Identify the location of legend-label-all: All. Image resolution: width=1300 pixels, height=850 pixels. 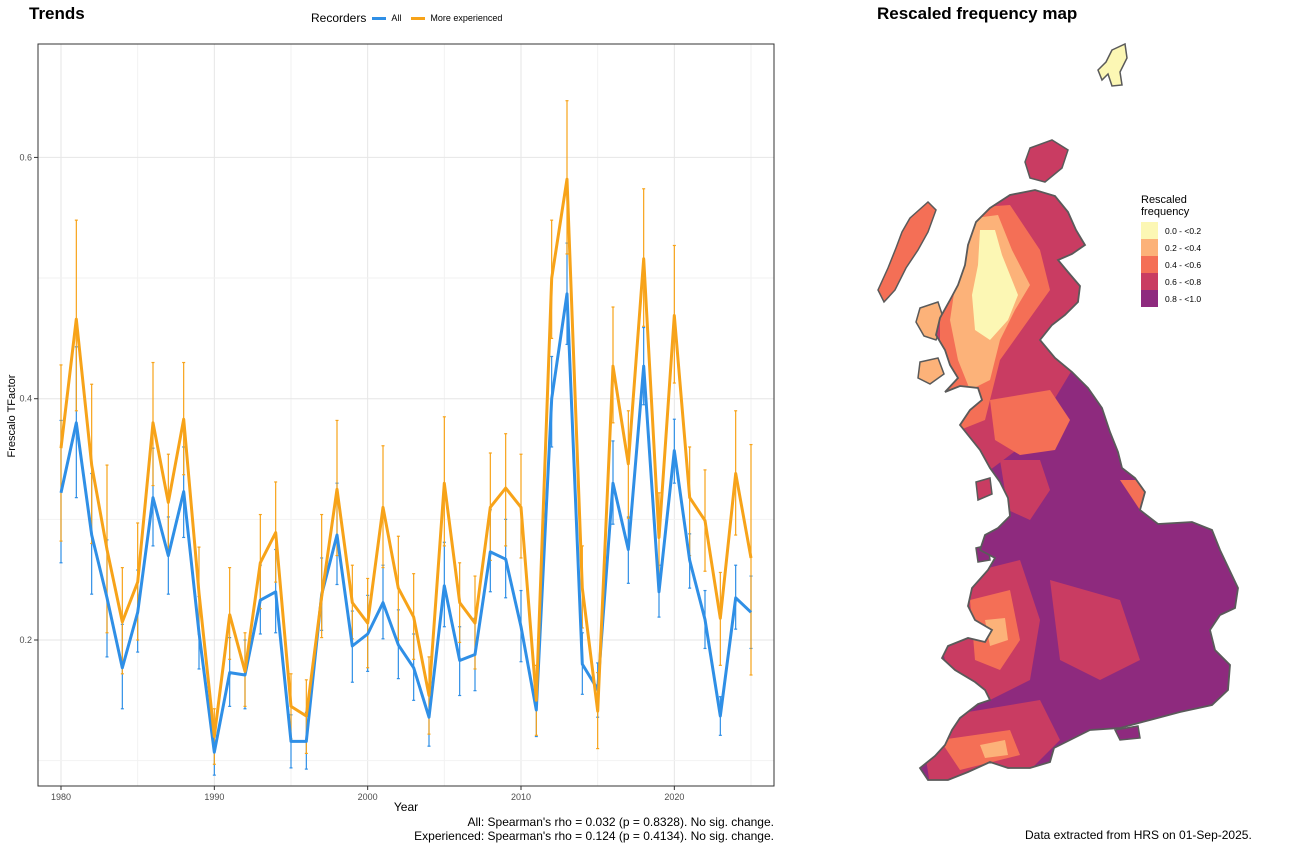
(396, 18).